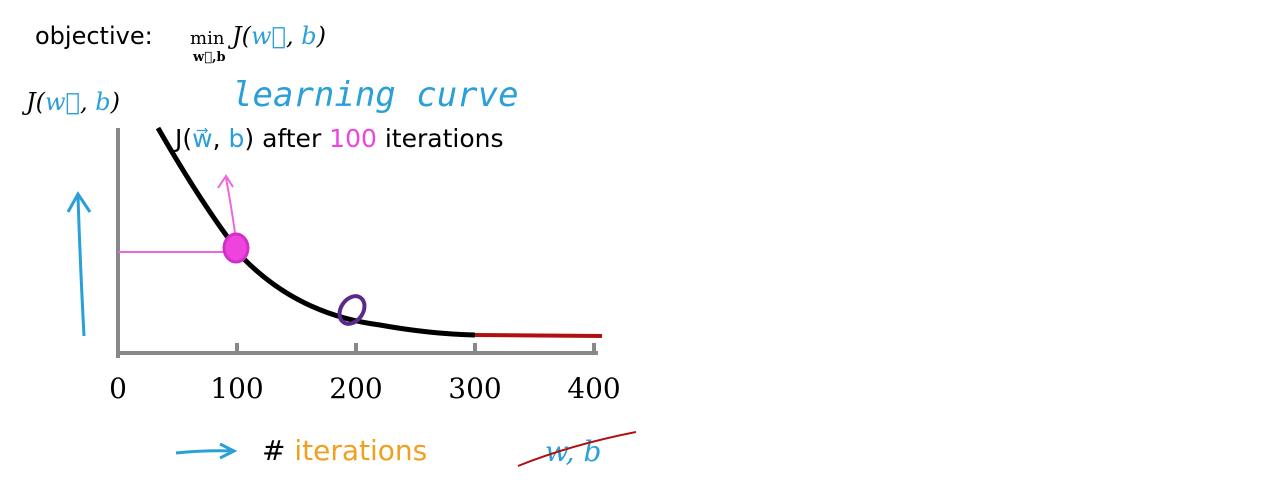 This screenshot has height=500, width=1280. I want to click on annotation-title: learning curve, so click(375, 95).